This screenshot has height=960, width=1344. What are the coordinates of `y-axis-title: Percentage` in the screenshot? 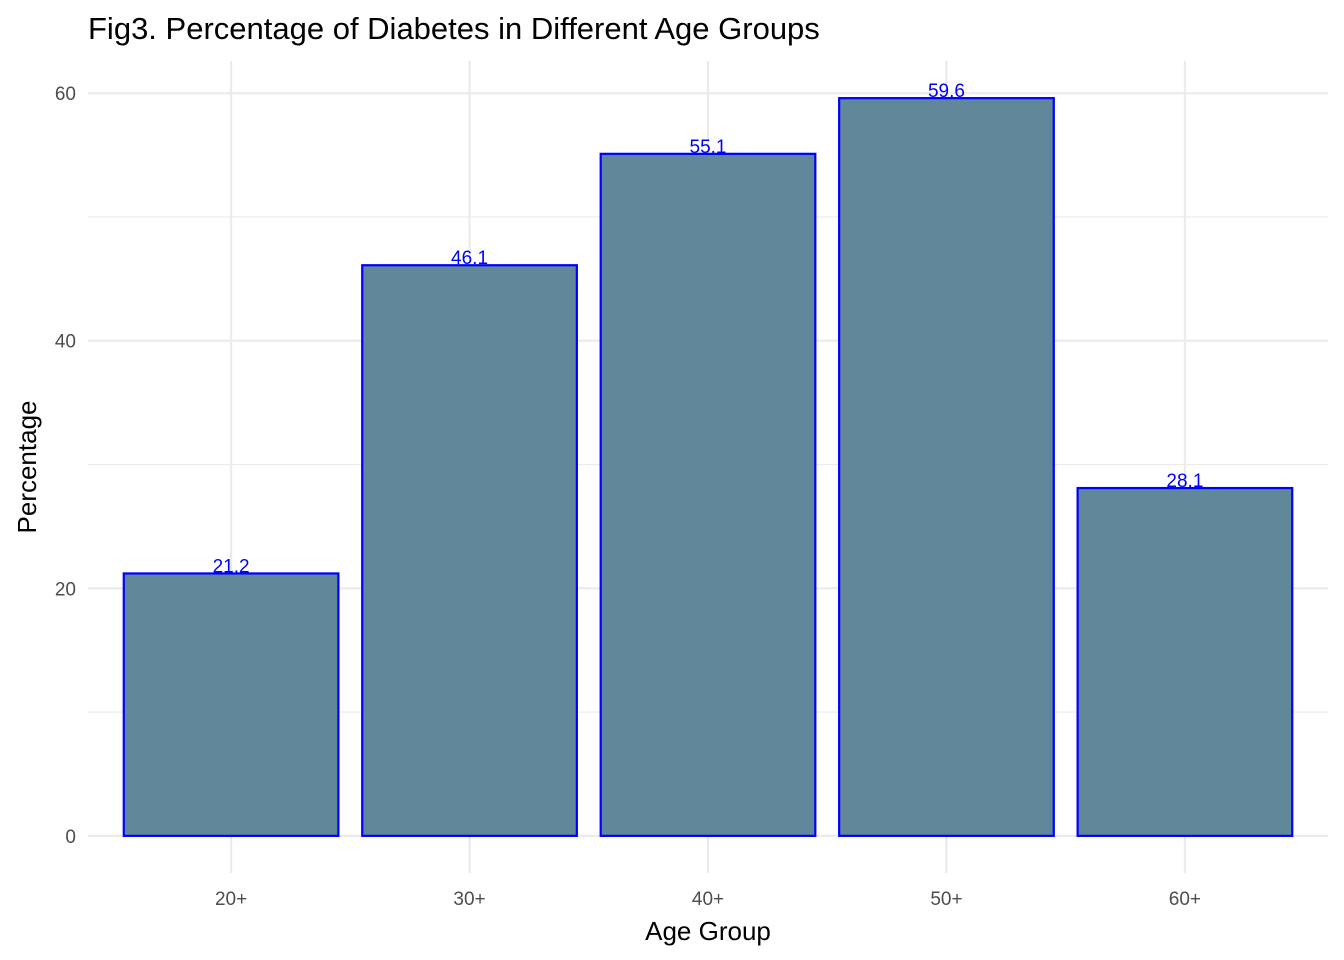 It's located at (27, 467).